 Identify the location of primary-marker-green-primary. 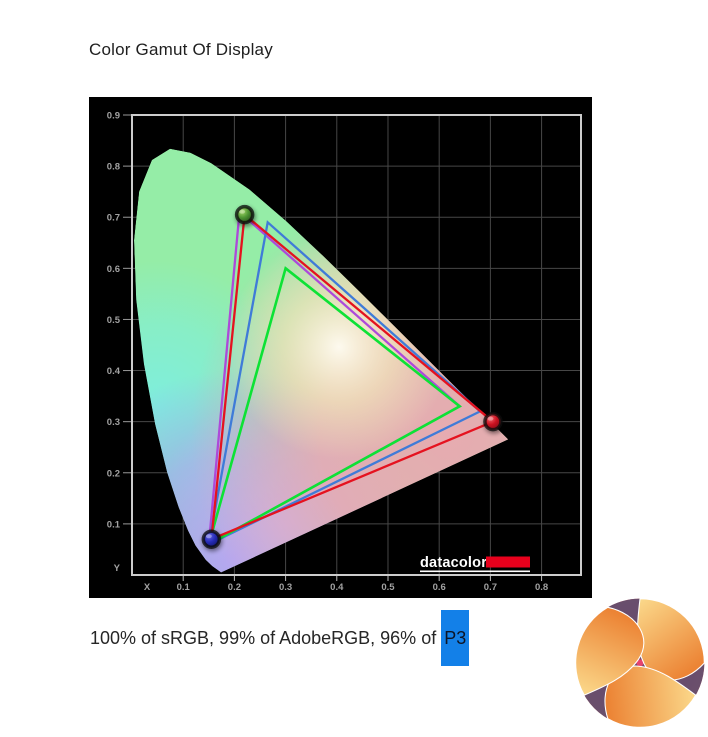
(244, 214).